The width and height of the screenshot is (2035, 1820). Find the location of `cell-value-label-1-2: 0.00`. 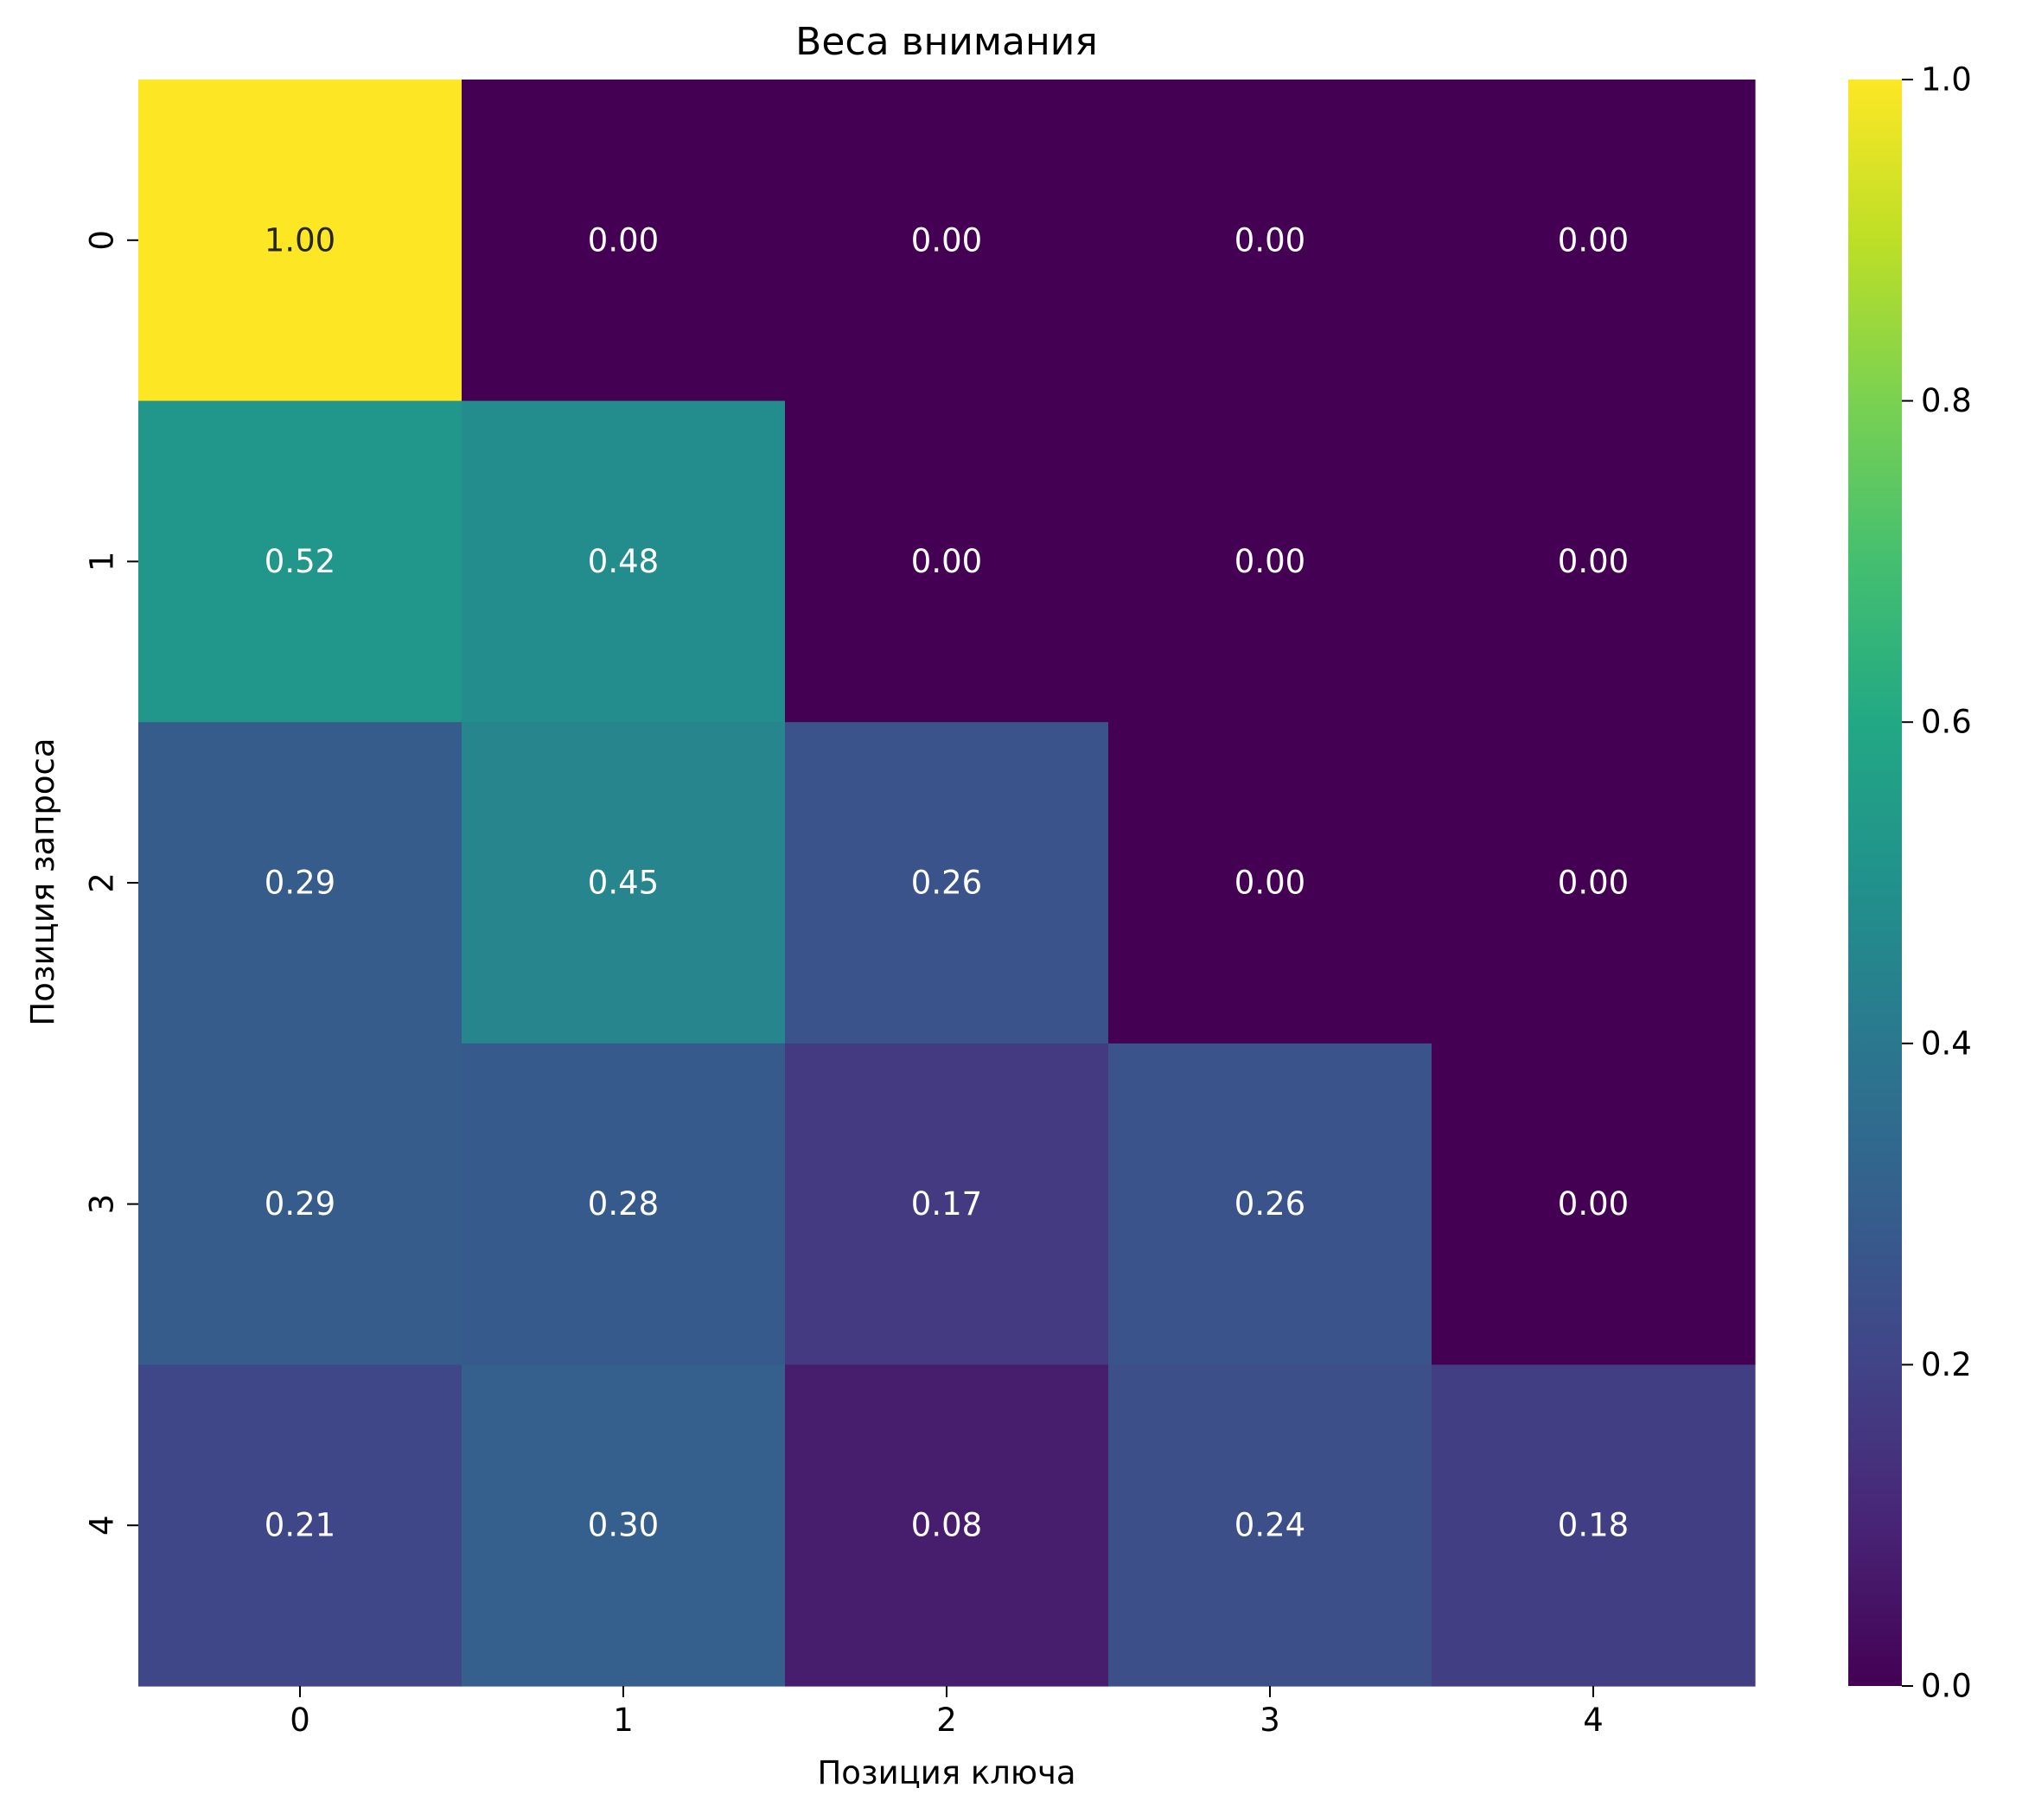

cell-value-label-1-2: 0.00 is located at coordinates (947, 561).